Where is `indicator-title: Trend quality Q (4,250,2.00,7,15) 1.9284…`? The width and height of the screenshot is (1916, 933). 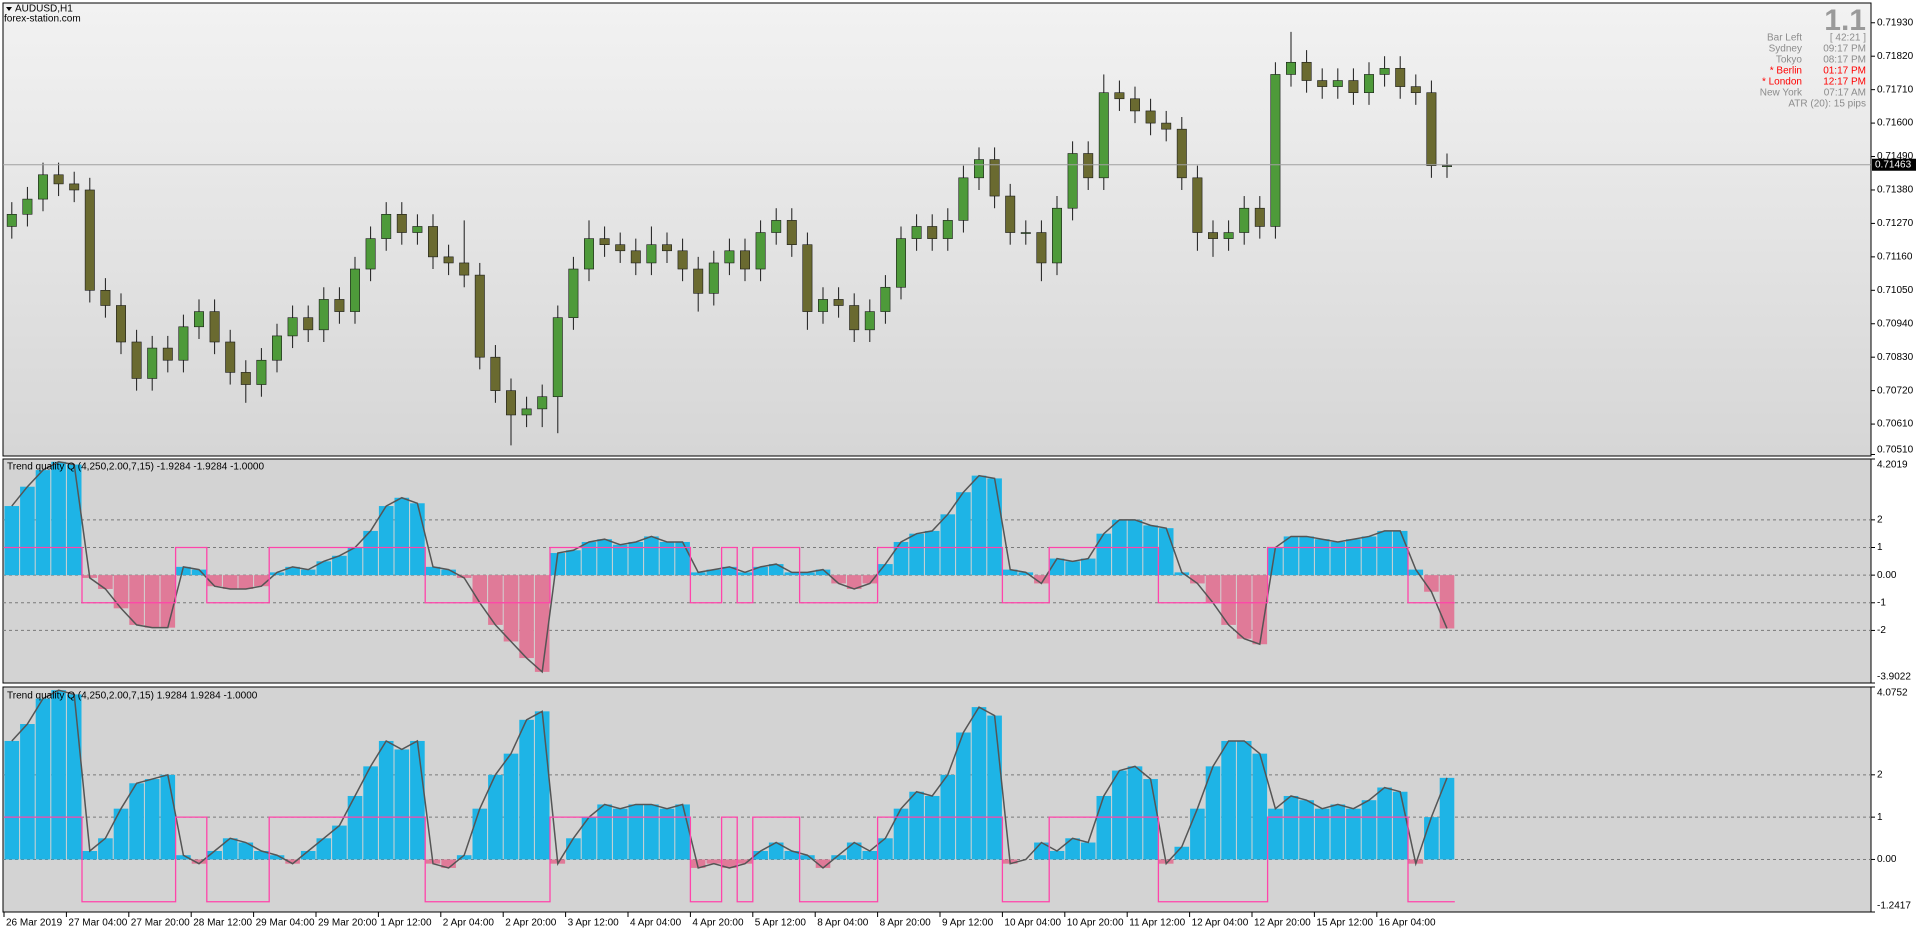
indicator-title: Trend quality Q (4,250,2.00,7,15) 1.9284… is located at coordinates (132, 696).